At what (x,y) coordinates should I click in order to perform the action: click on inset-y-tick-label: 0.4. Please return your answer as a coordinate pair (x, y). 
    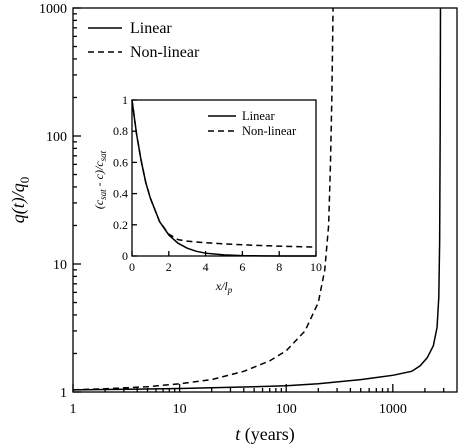
    Looking at the image, I should click on (120, 194).